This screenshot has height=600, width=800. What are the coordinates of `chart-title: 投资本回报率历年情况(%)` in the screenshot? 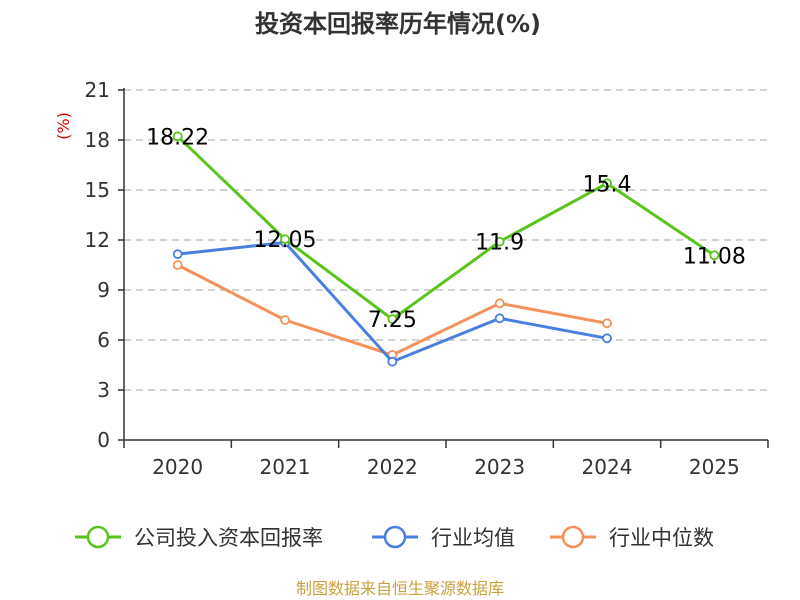 It's located at (398, 24).